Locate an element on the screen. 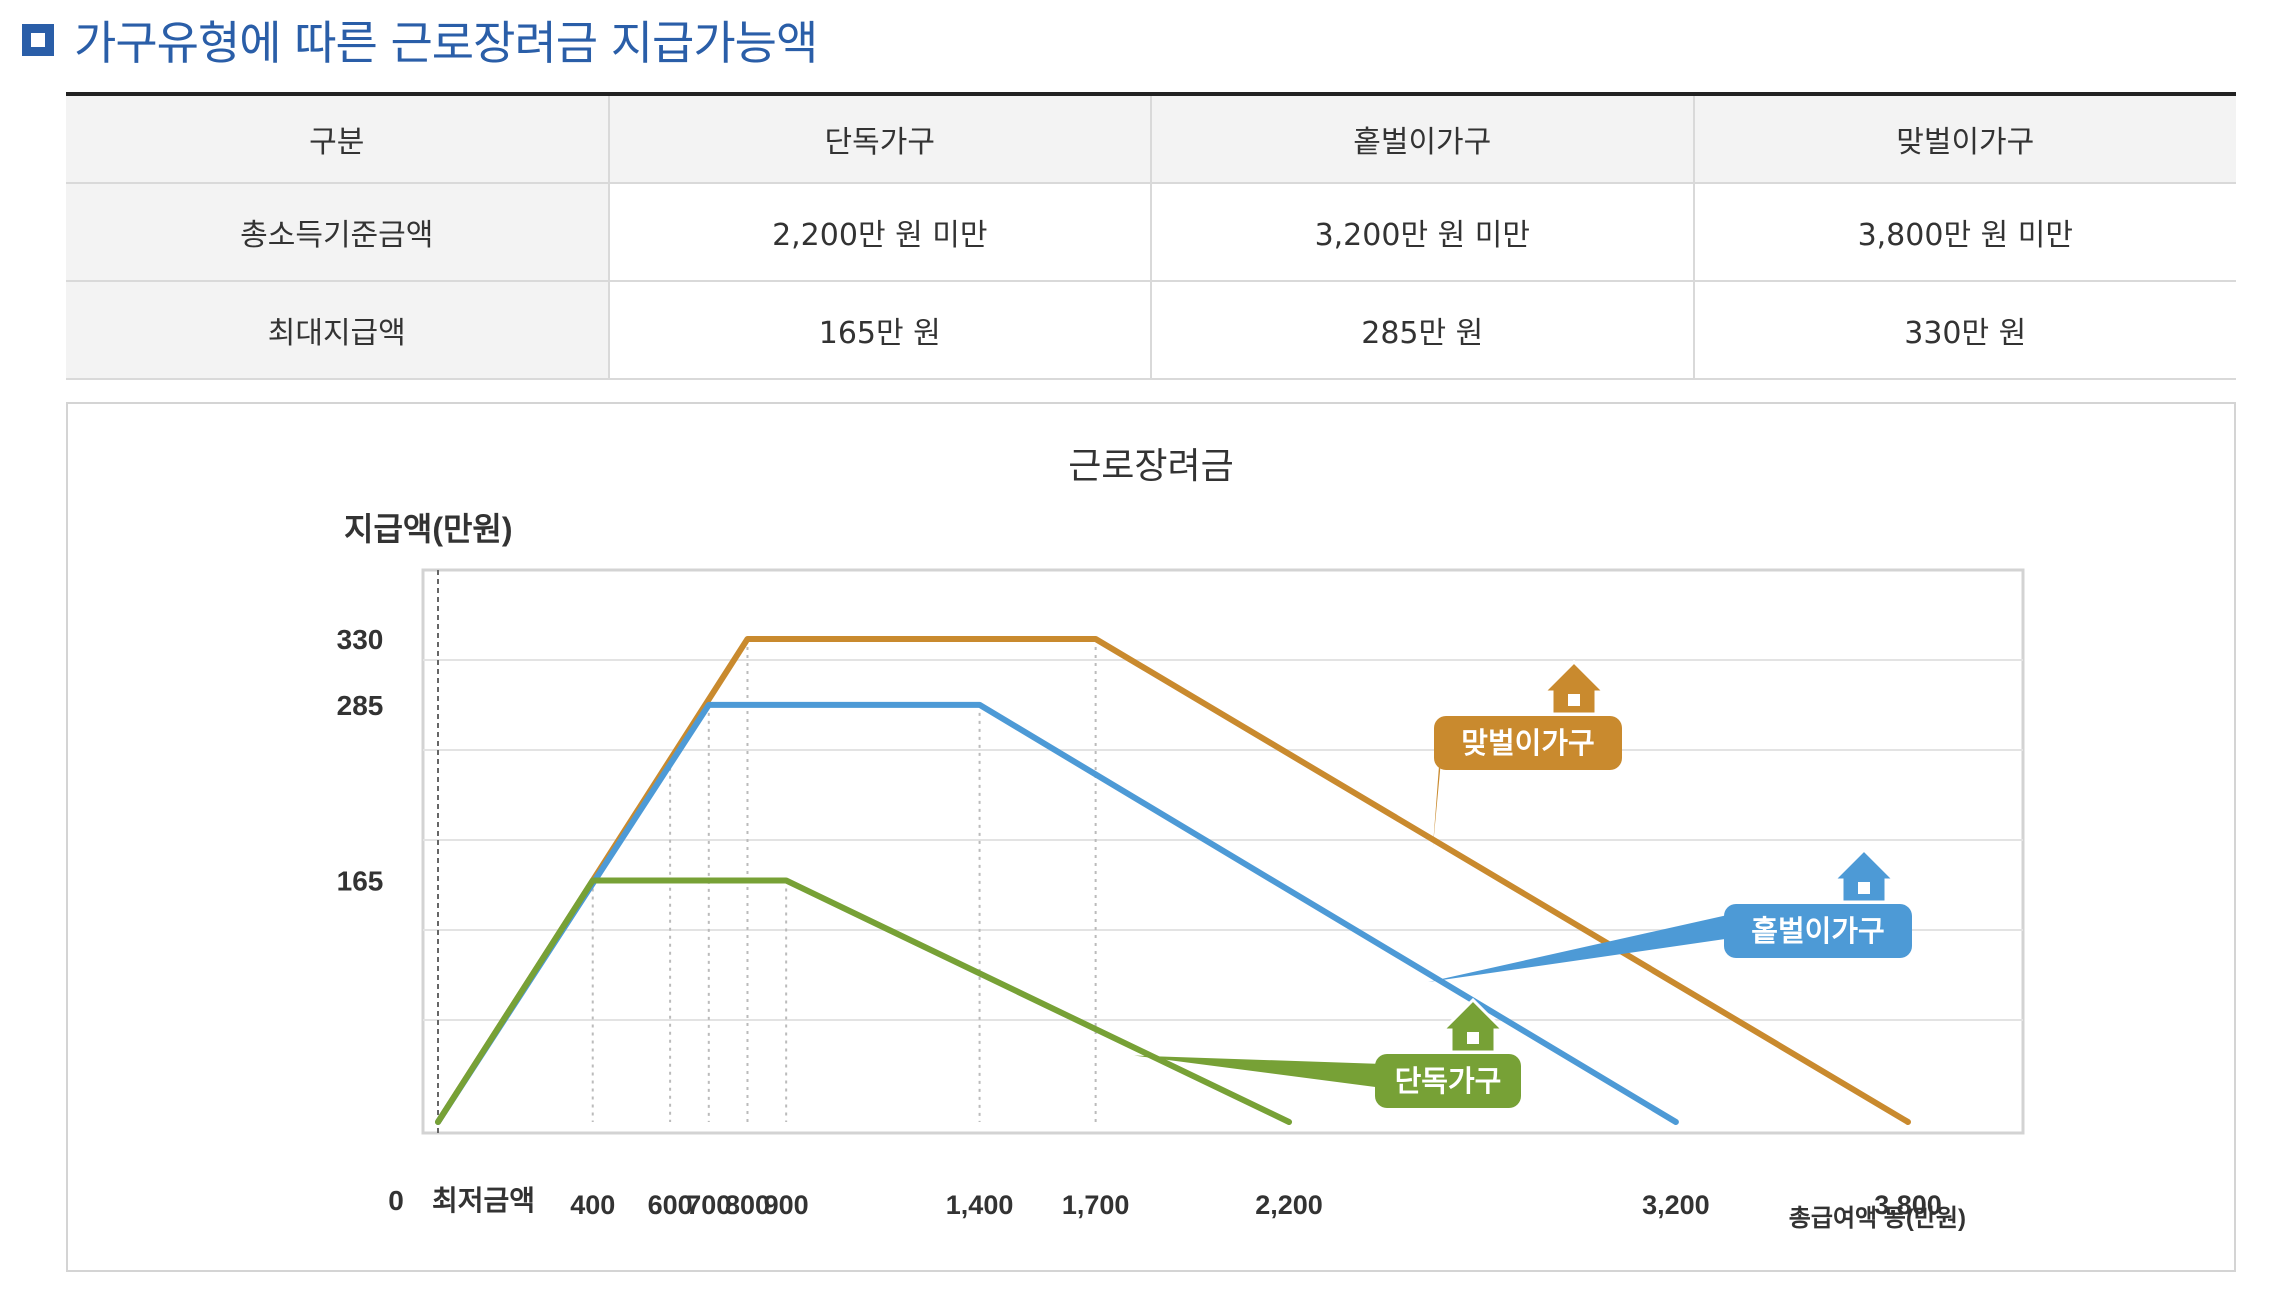 The image size is (2278, 1296). series-label: 맞벌이가구 is located at coordinates (1527, 743).